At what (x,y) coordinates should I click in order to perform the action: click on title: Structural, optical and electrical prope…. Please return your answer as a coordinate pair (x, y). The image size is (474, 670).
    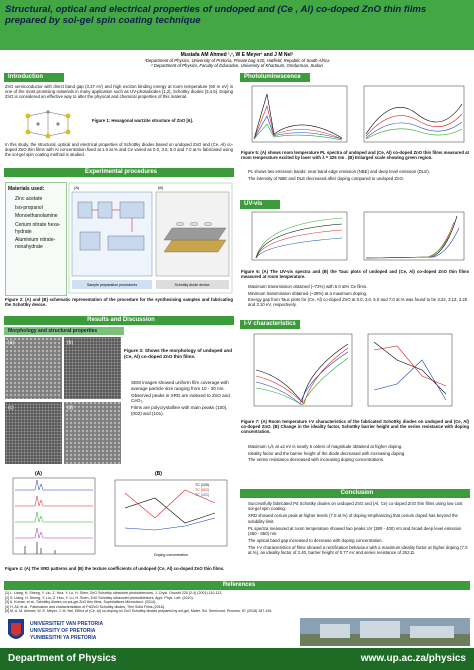
    Looking at the image, I should click on (216, 15).